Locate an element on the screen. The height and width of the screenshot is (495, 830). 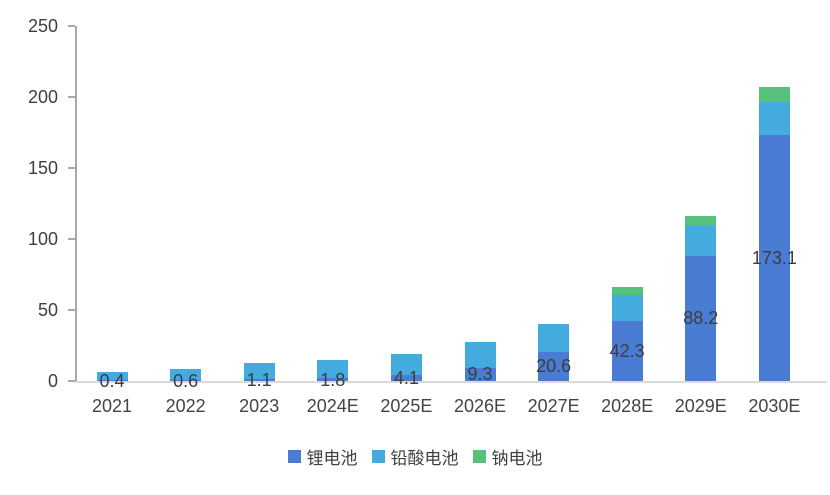
legend-item-lithium: 锂电池 is located at coordinates (322, 456).